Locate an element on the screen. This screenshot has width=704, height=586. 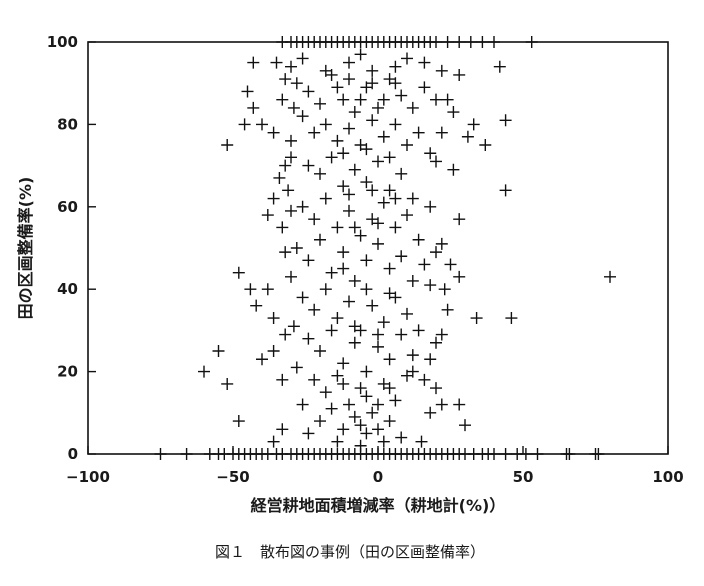
x-tick-label: −50 is located at coordinates (232, 477).